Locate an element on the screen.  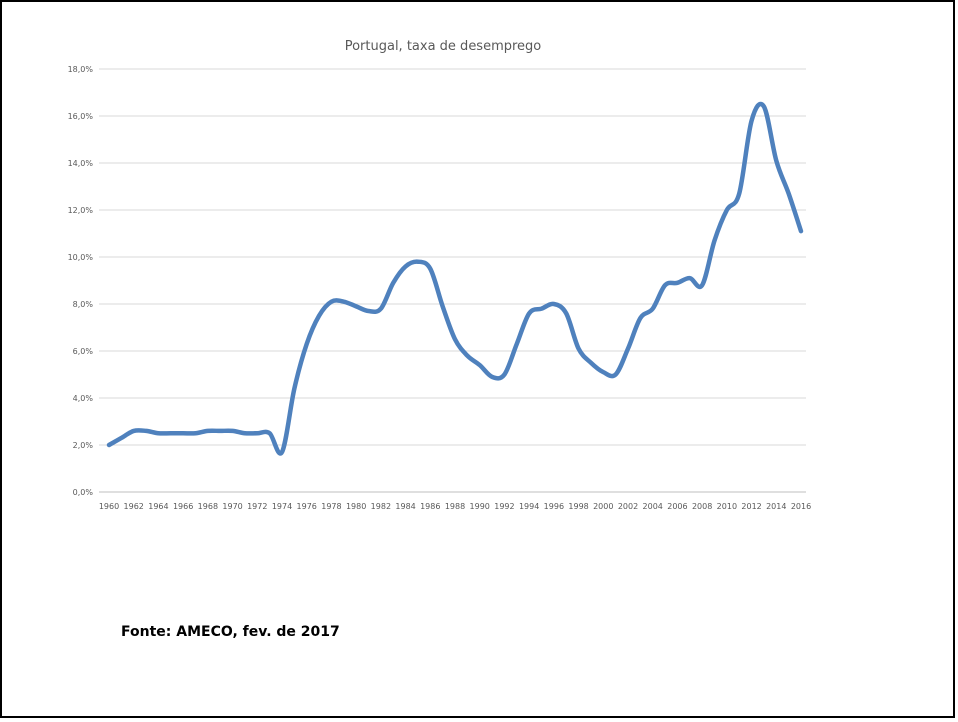
x-tick-label: 1982 is located at coordinates (381, 506).